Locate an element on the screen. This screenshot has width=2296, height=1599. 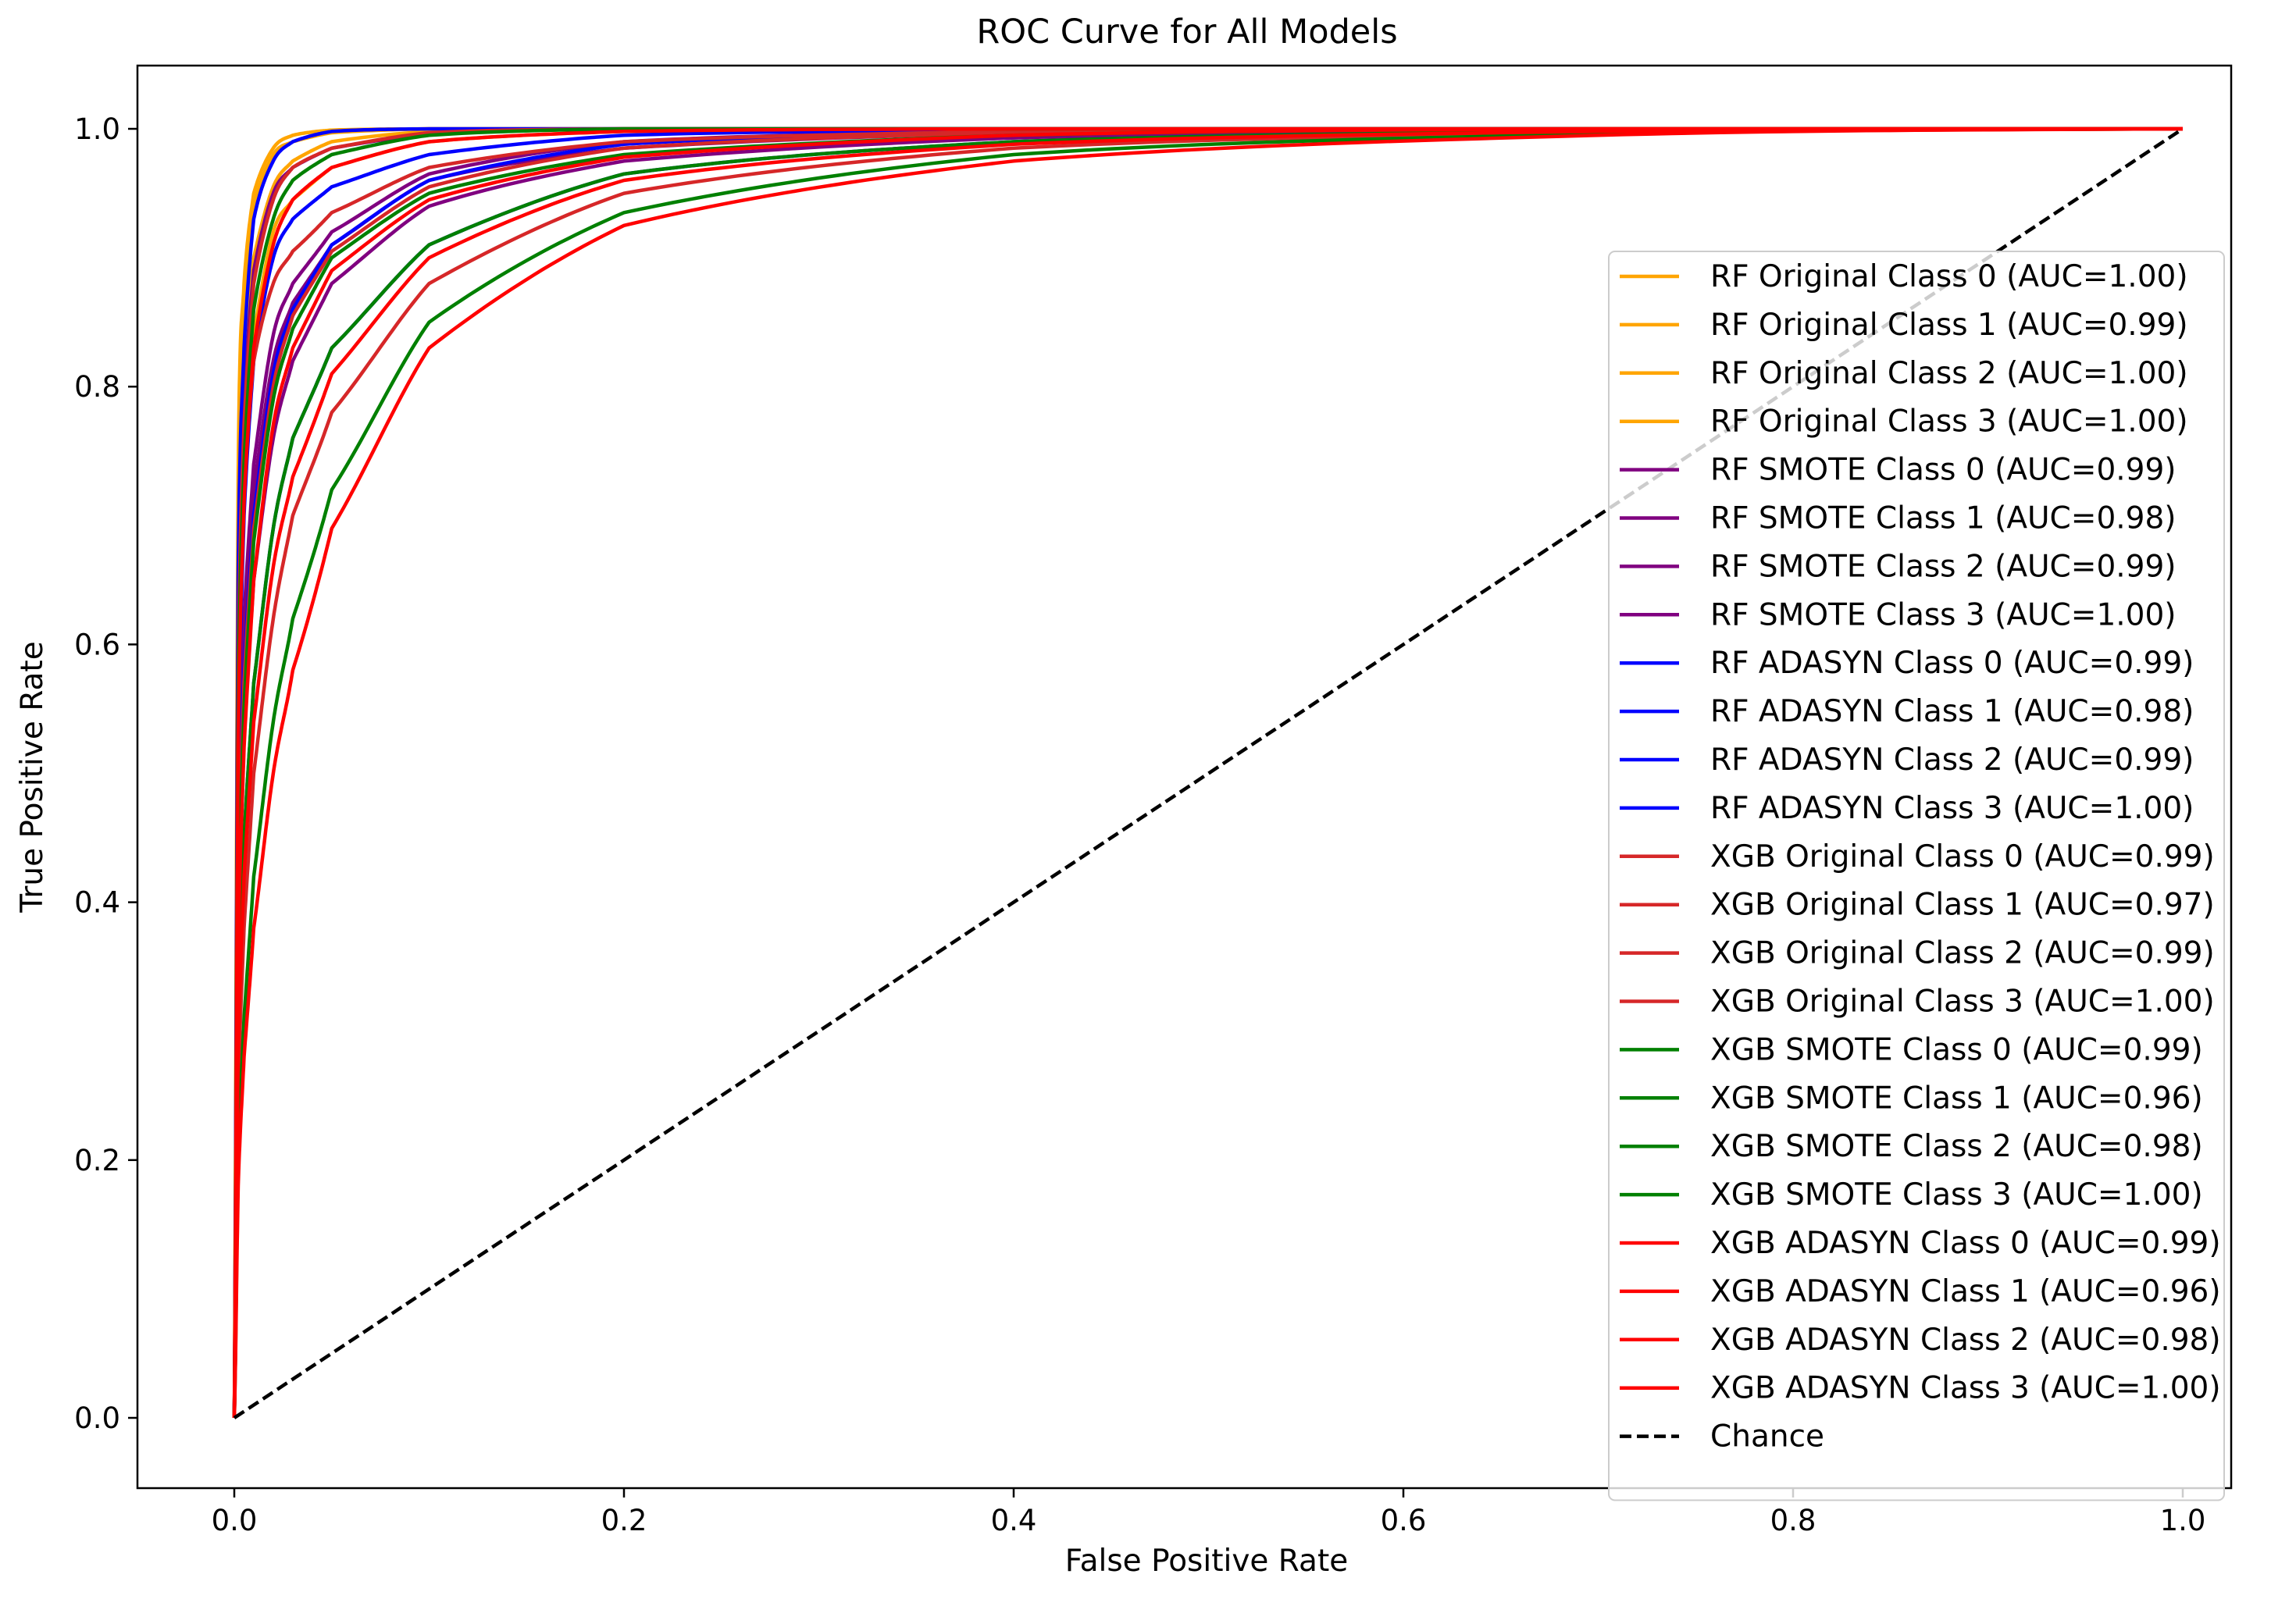
legend-label: RF ADASYN Class 3 (AUC=1.00) is located at coordinates (1952, 809).